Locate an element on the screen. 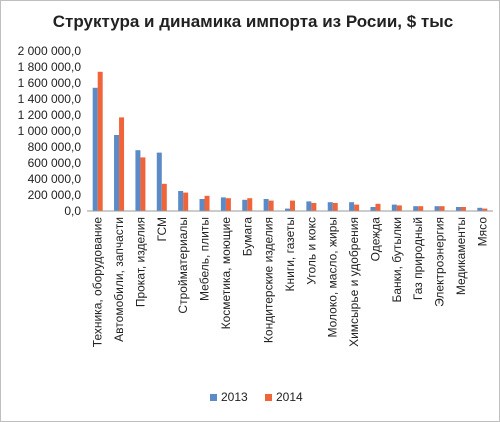  x-category-label: Книги, газеты is located at coordinates (290, 254).